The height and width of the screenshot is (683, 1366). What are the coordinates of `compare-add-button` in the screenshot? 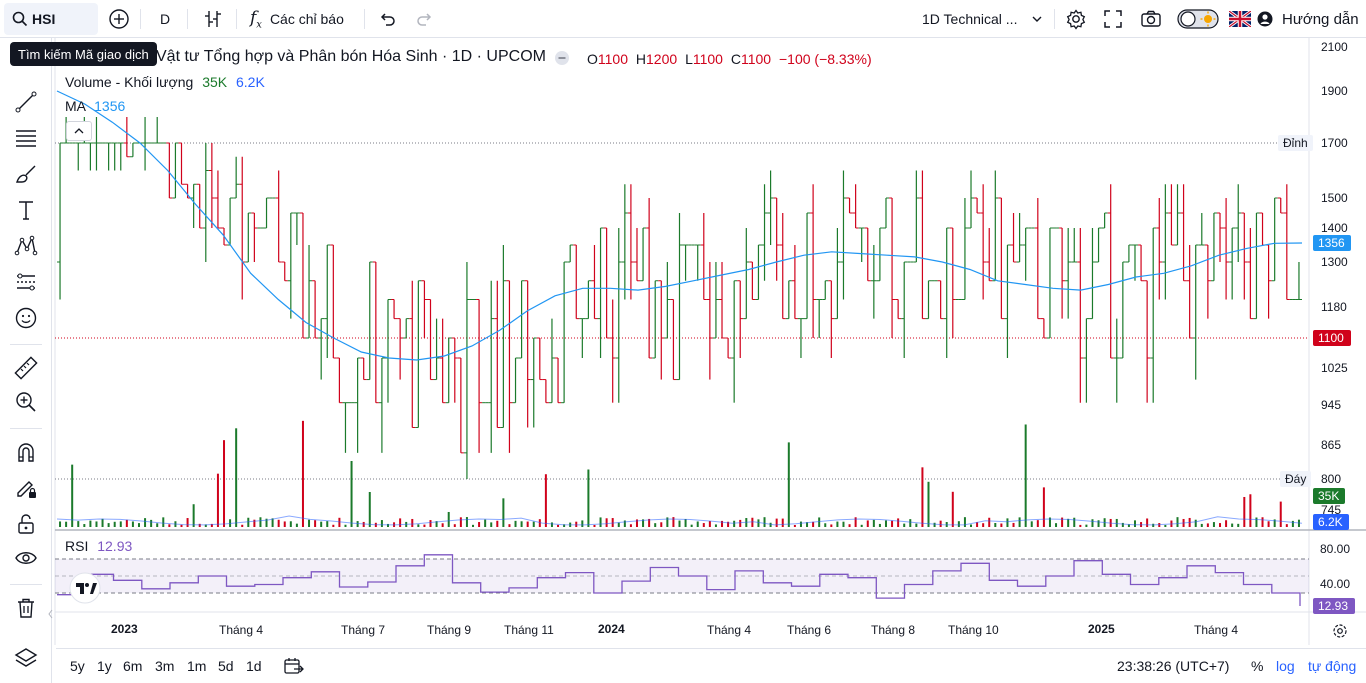 It's located at (119, 19).